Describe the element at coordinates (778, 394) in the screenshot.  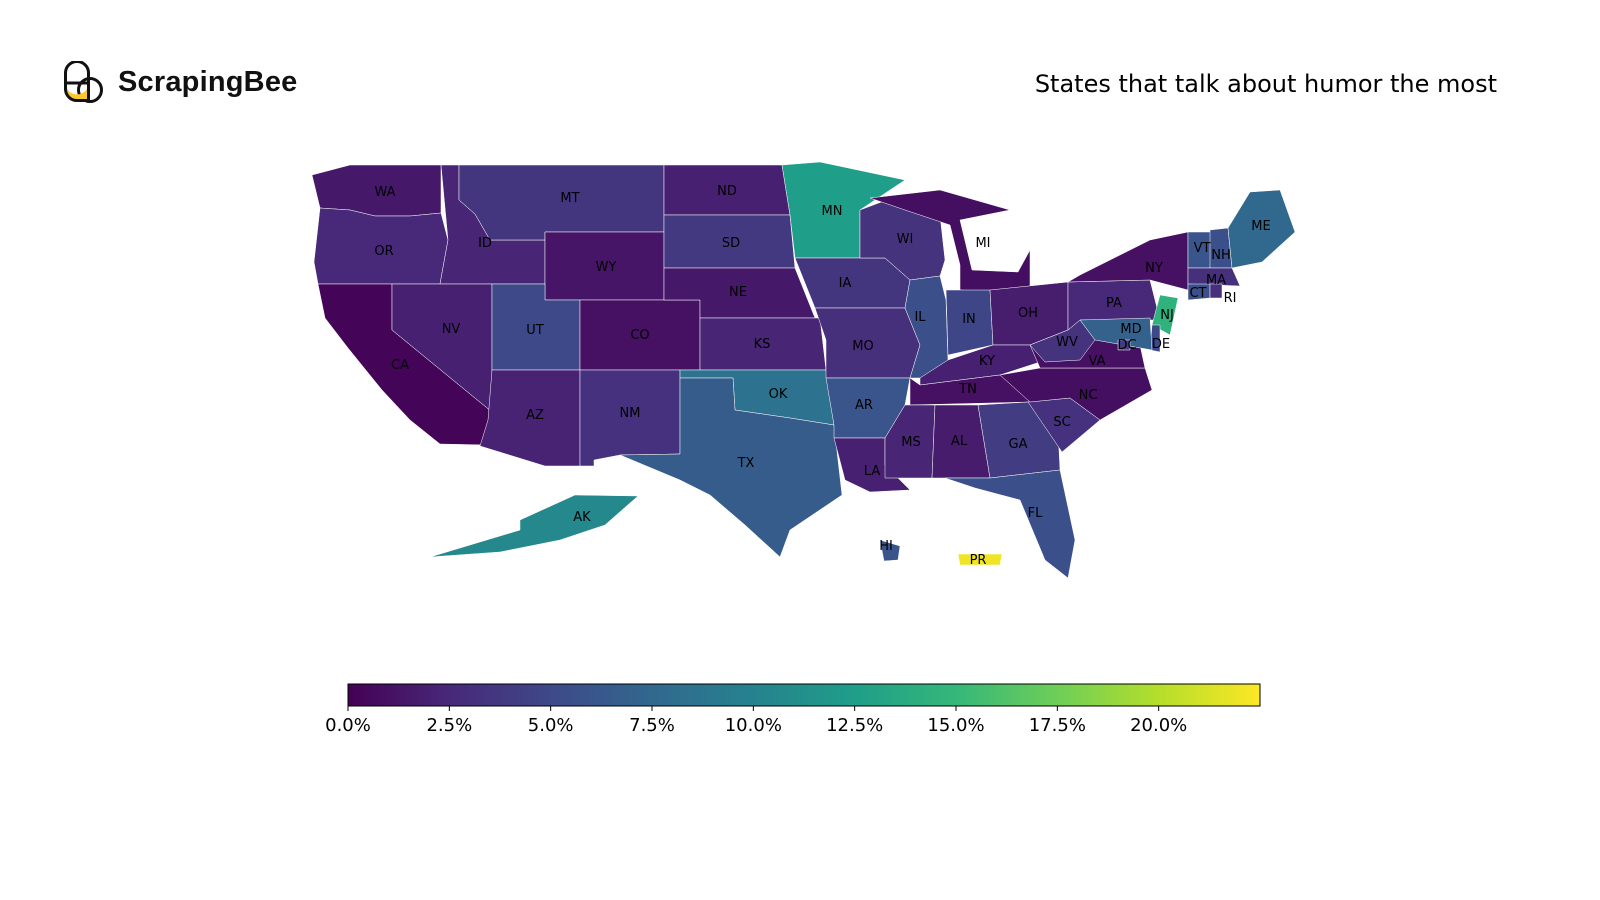
I see `state-label-ok: OK` at that location.